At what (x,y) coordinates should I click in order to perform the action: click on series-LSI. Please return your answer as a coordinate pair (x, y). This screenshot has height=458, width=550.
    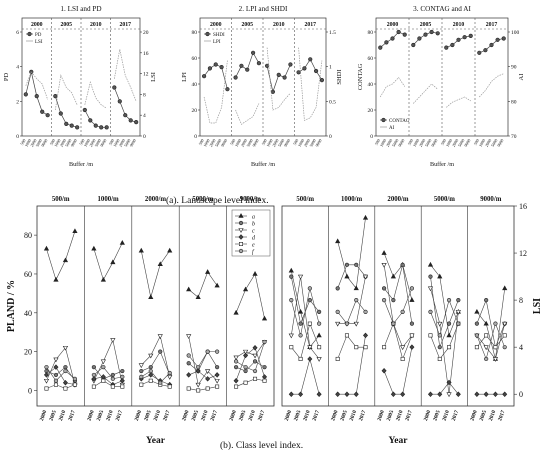
    Looking at the image, I should click on (81, 80).